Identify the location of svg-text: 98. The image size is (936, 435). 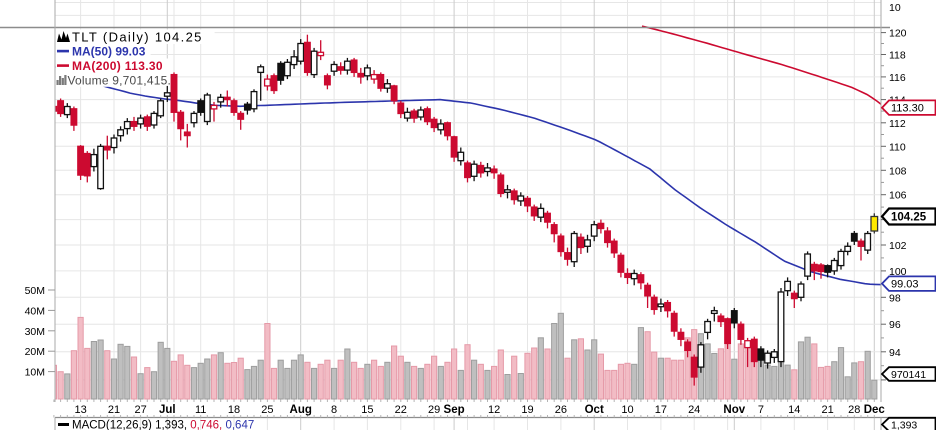
(895, 298).